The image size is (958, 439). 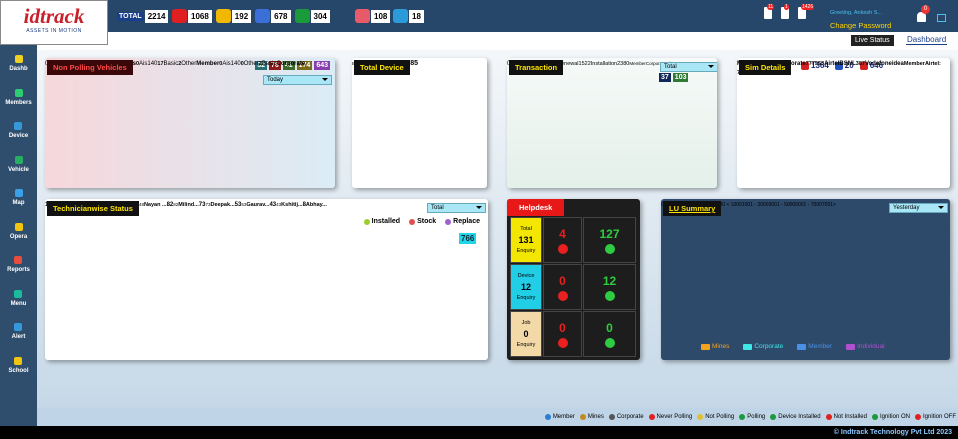 What do you see at coordinates (941, 18) in the screenshot?
I see `logout-icon` at bounding box center [941, 18].